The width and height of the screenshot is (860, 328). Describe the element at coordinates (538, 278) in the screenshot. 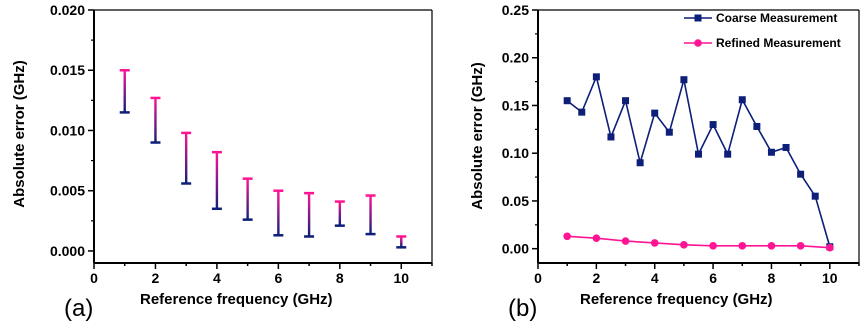

I see `panel-b-x-tick-label: 0` at that location.